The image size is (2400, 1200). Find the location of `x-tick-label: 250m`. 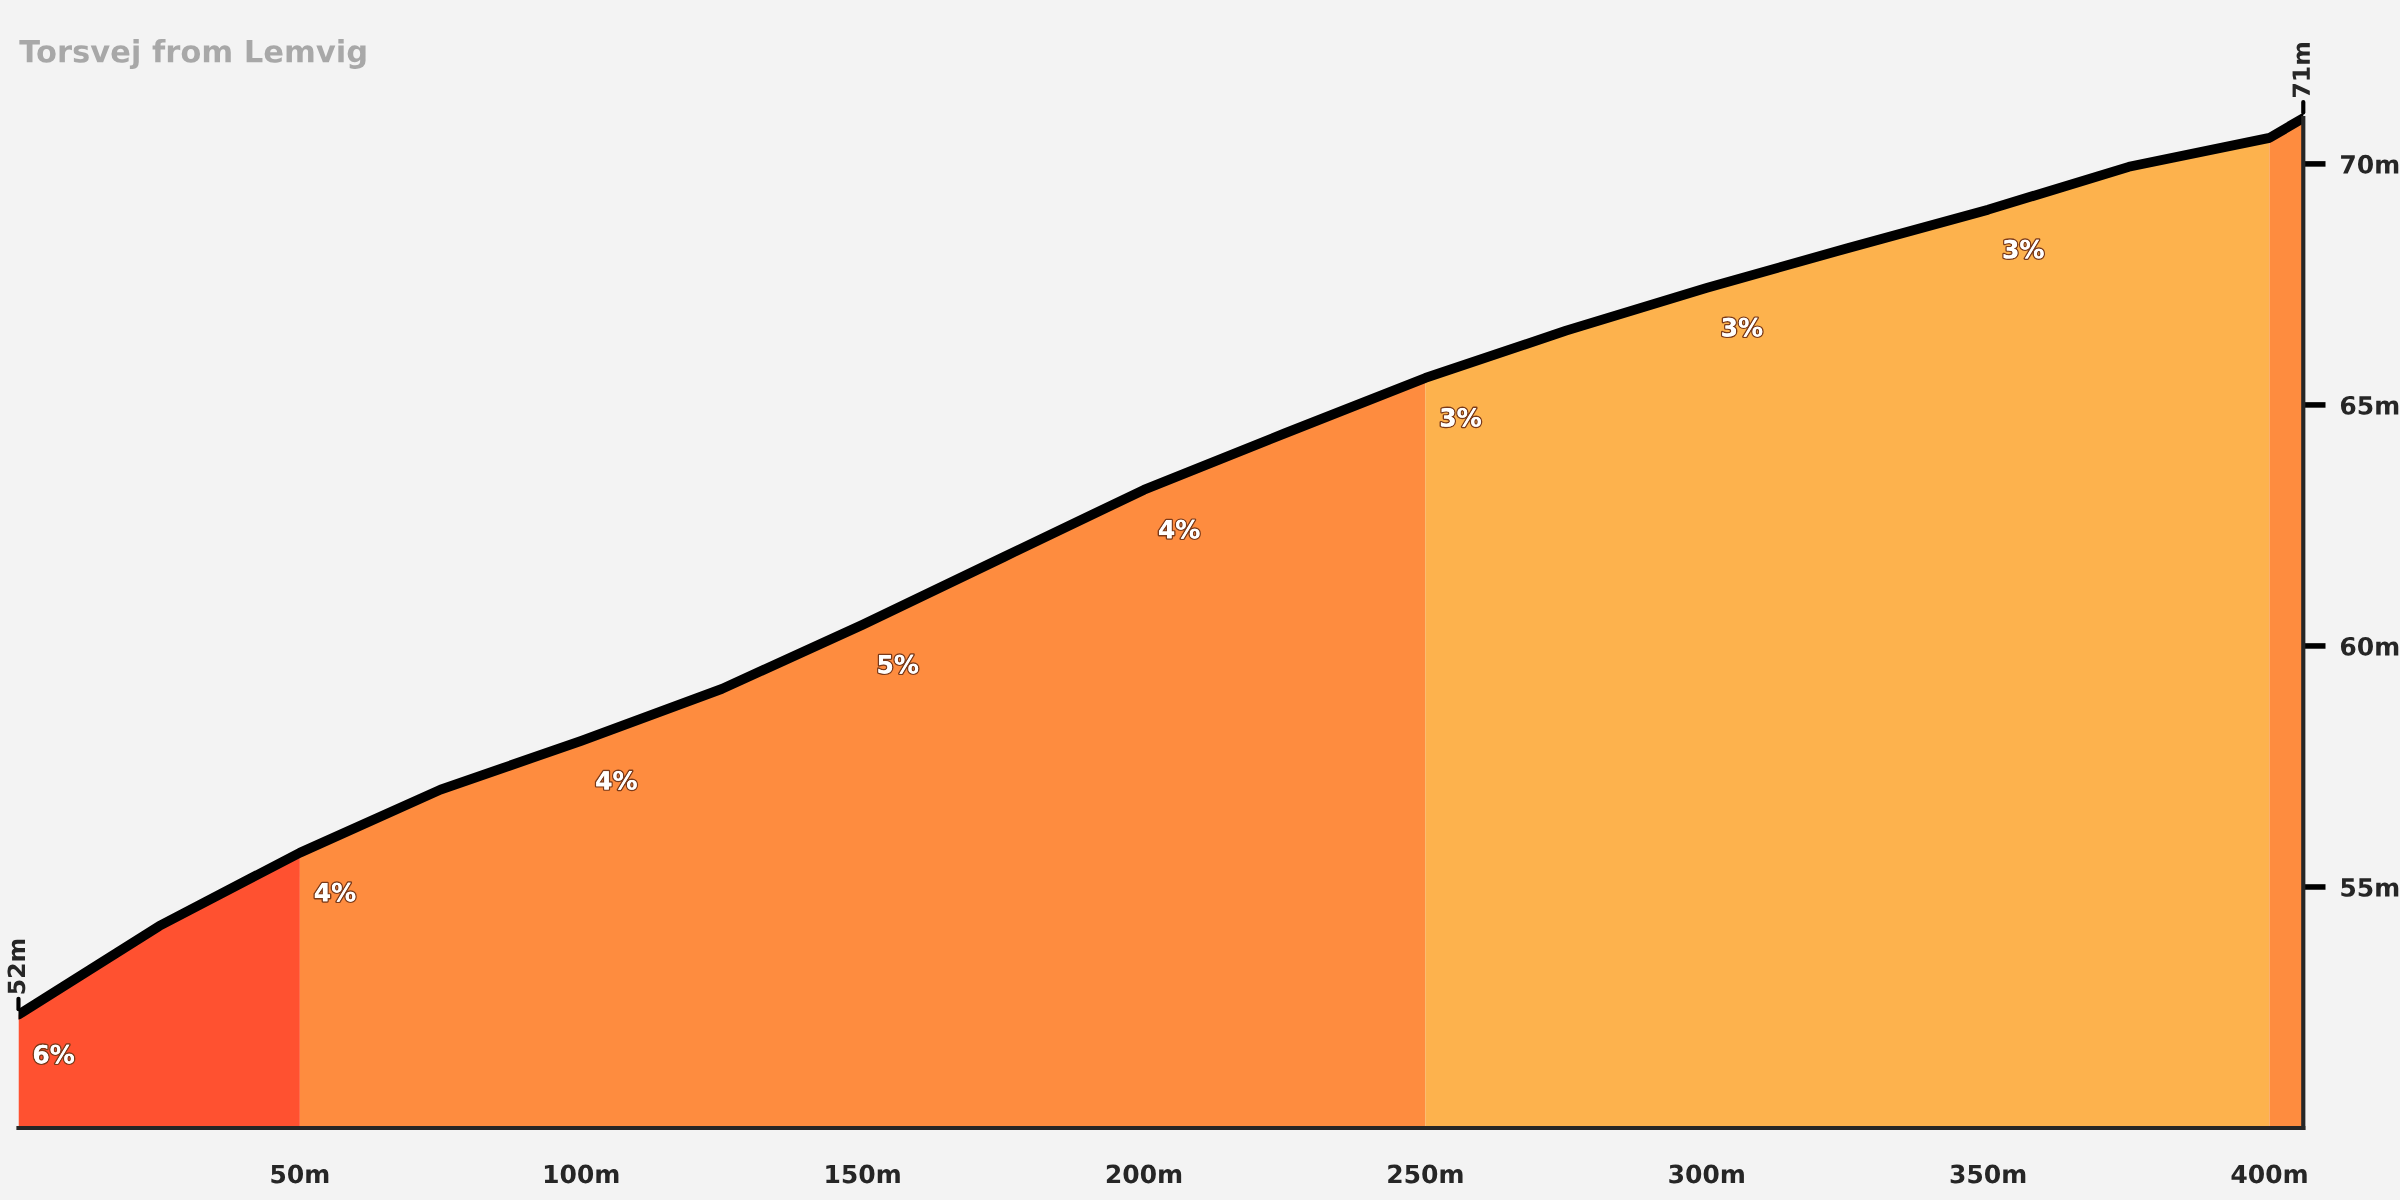

x-tick-label: 250m is located at coordinates (1425, 1174).